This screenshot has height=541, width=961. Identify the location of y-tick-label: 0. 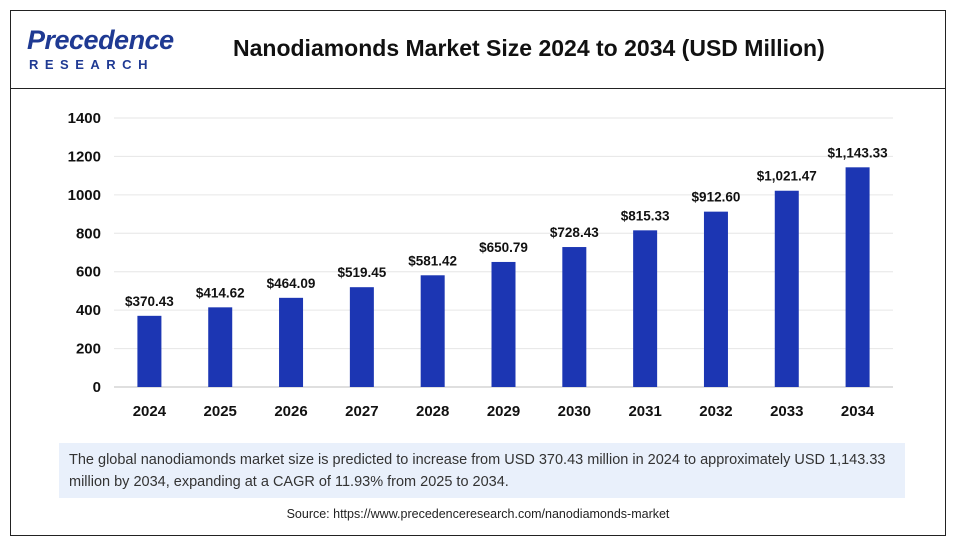
(97, 387).